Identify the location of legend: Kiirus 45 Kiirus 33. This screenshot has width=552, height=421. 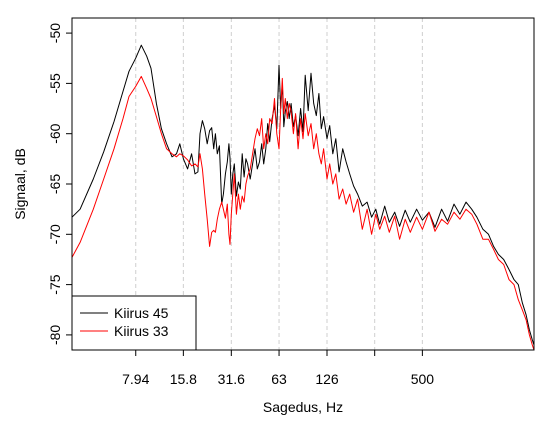
(134, 323).